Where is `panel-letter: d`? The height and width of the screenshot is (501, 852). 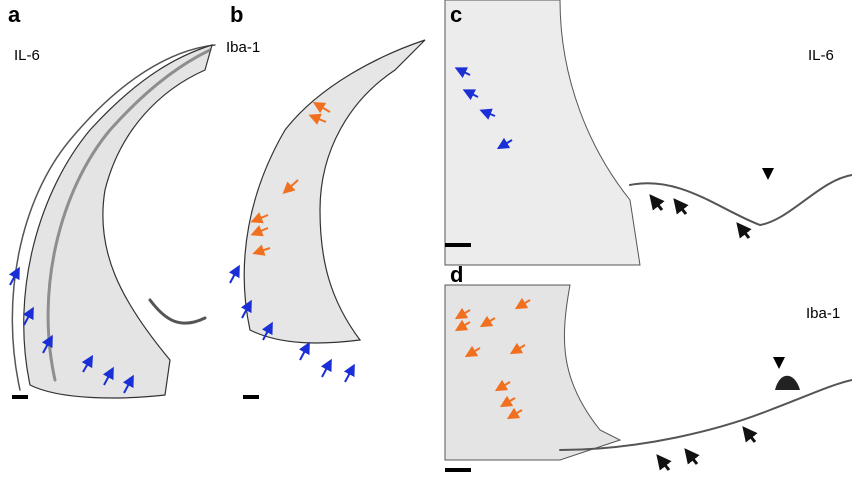 panel-letter: d is located at coordinates (456, 274).